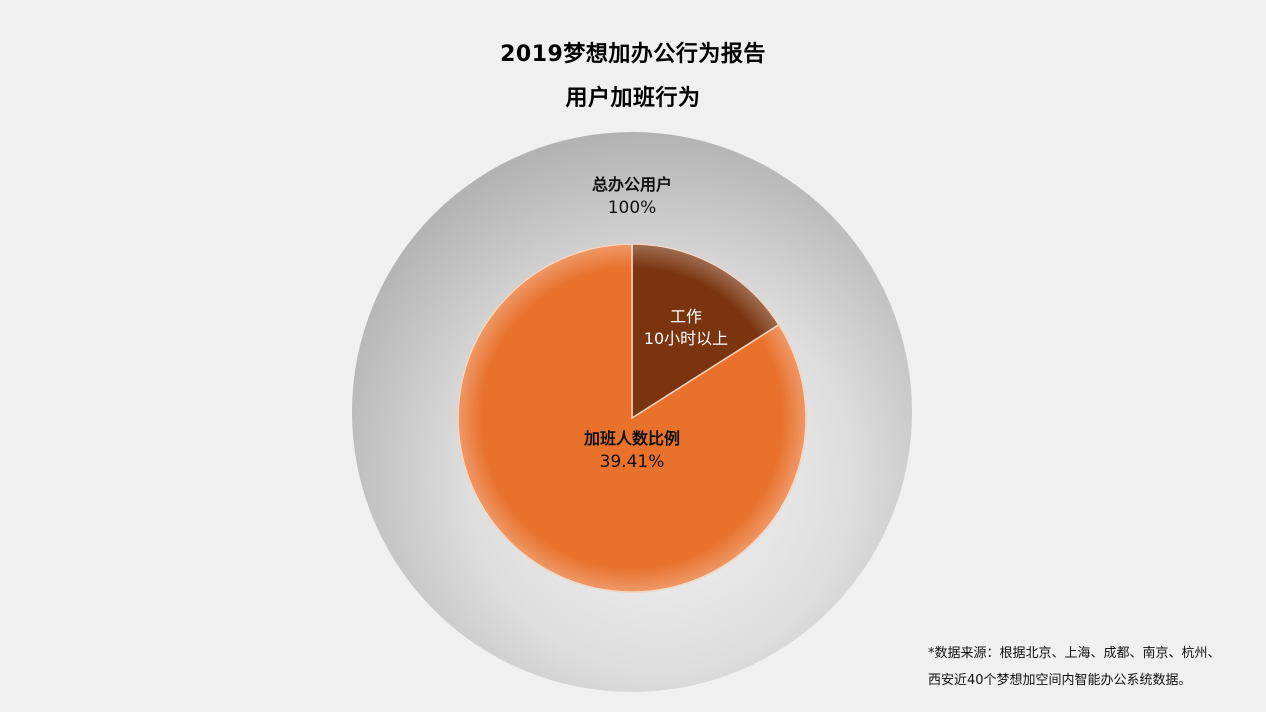  What do you see at coordinates (632, 462) in the screenshot?
I see `slice-value-overtime: 39.41%` at bounding box center [632, 462].